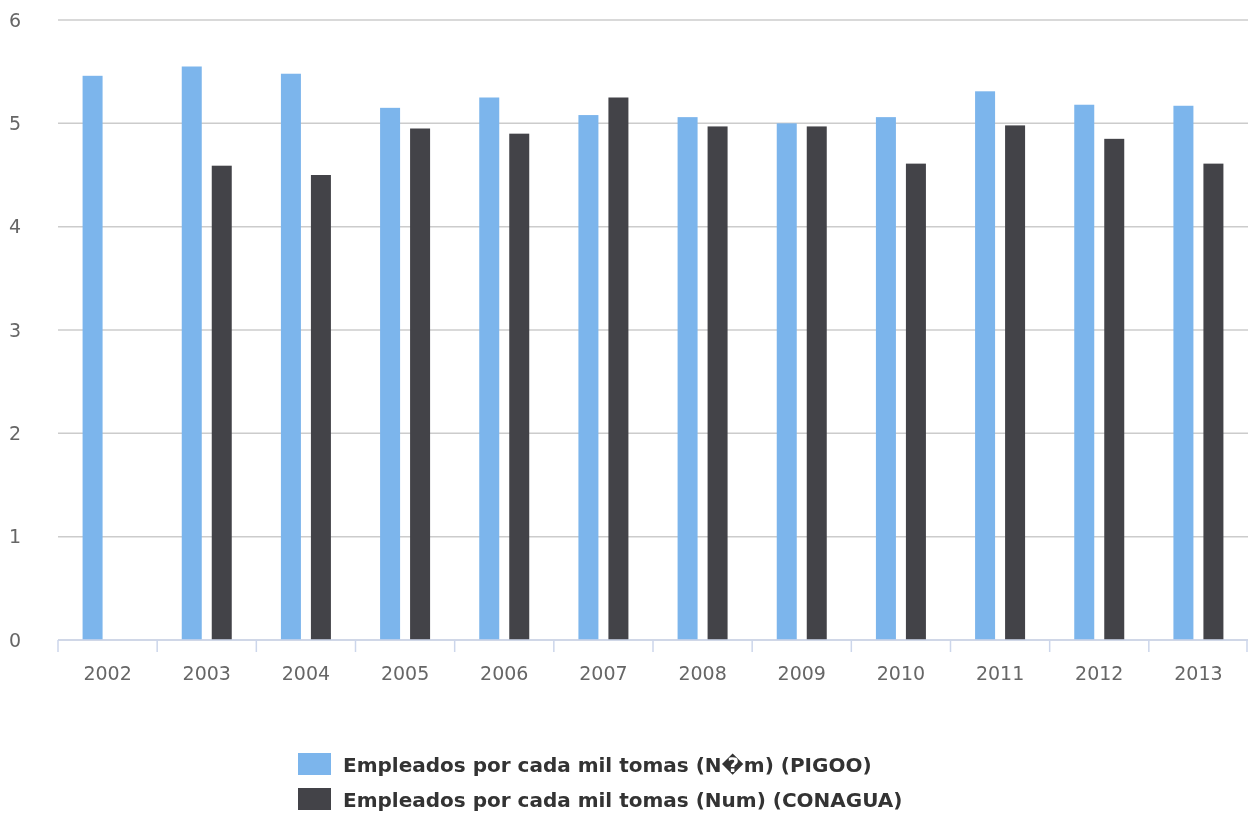 The height and width of the screenshot is (818, 1248). I want to click on y-tick-label: 6, so click(15, 19).